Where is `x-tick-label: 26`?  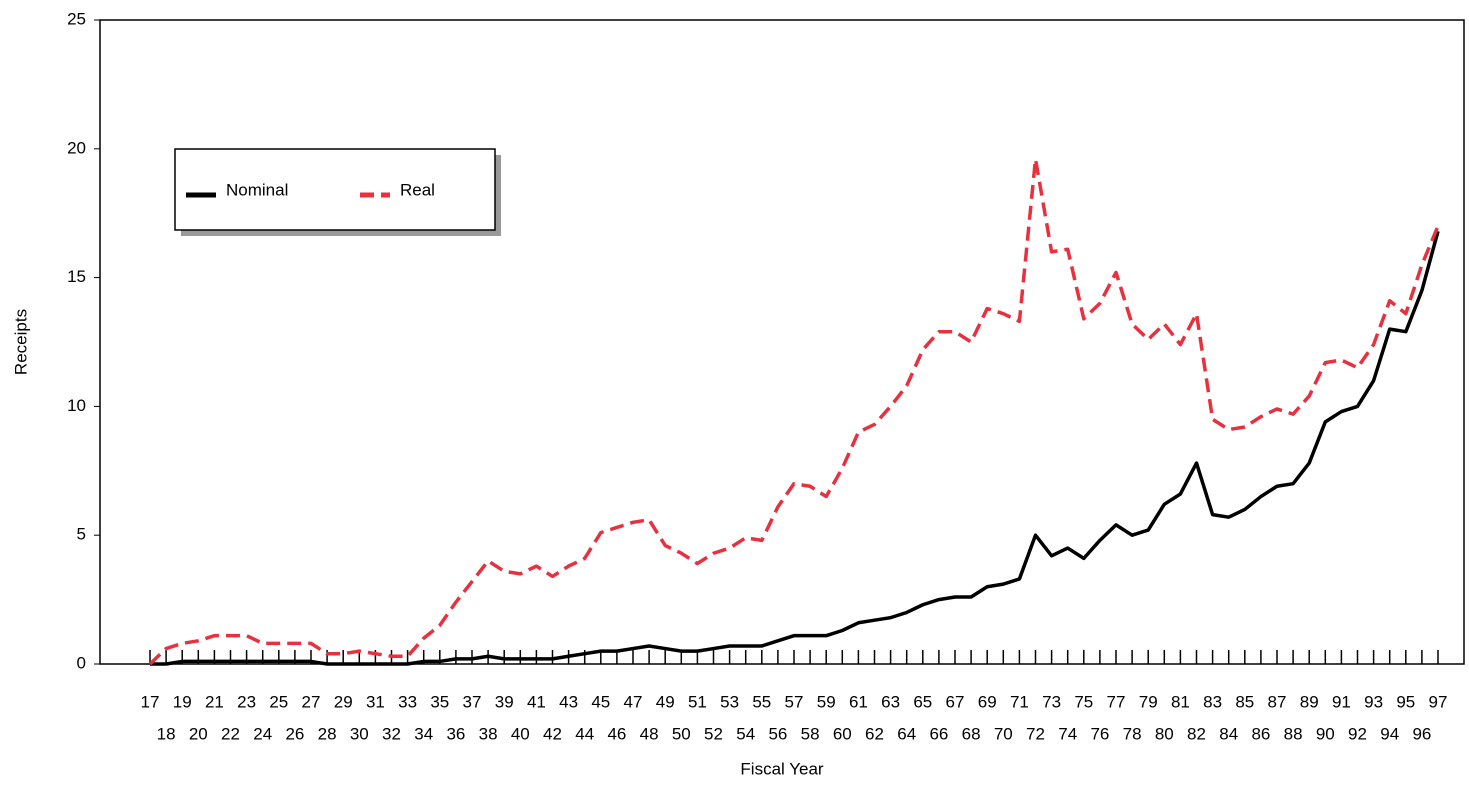 x-tick-label: 26 is located at coordinates (294, 733).